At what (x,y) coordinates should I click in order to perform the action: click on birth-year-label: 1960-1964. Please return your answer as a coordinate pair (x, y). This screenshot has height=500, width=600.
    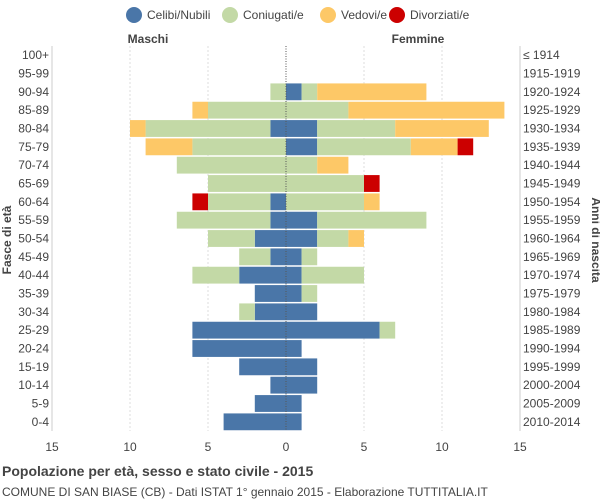
    Looking at the image, I should click on (552, 239).